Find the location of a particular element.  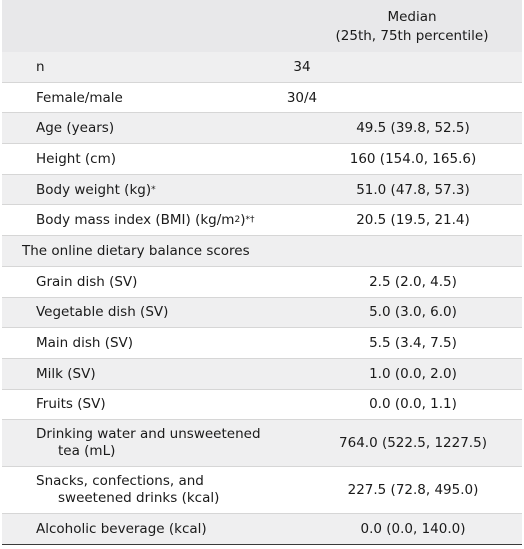

row-label: n is located at coordinates (40, 66).